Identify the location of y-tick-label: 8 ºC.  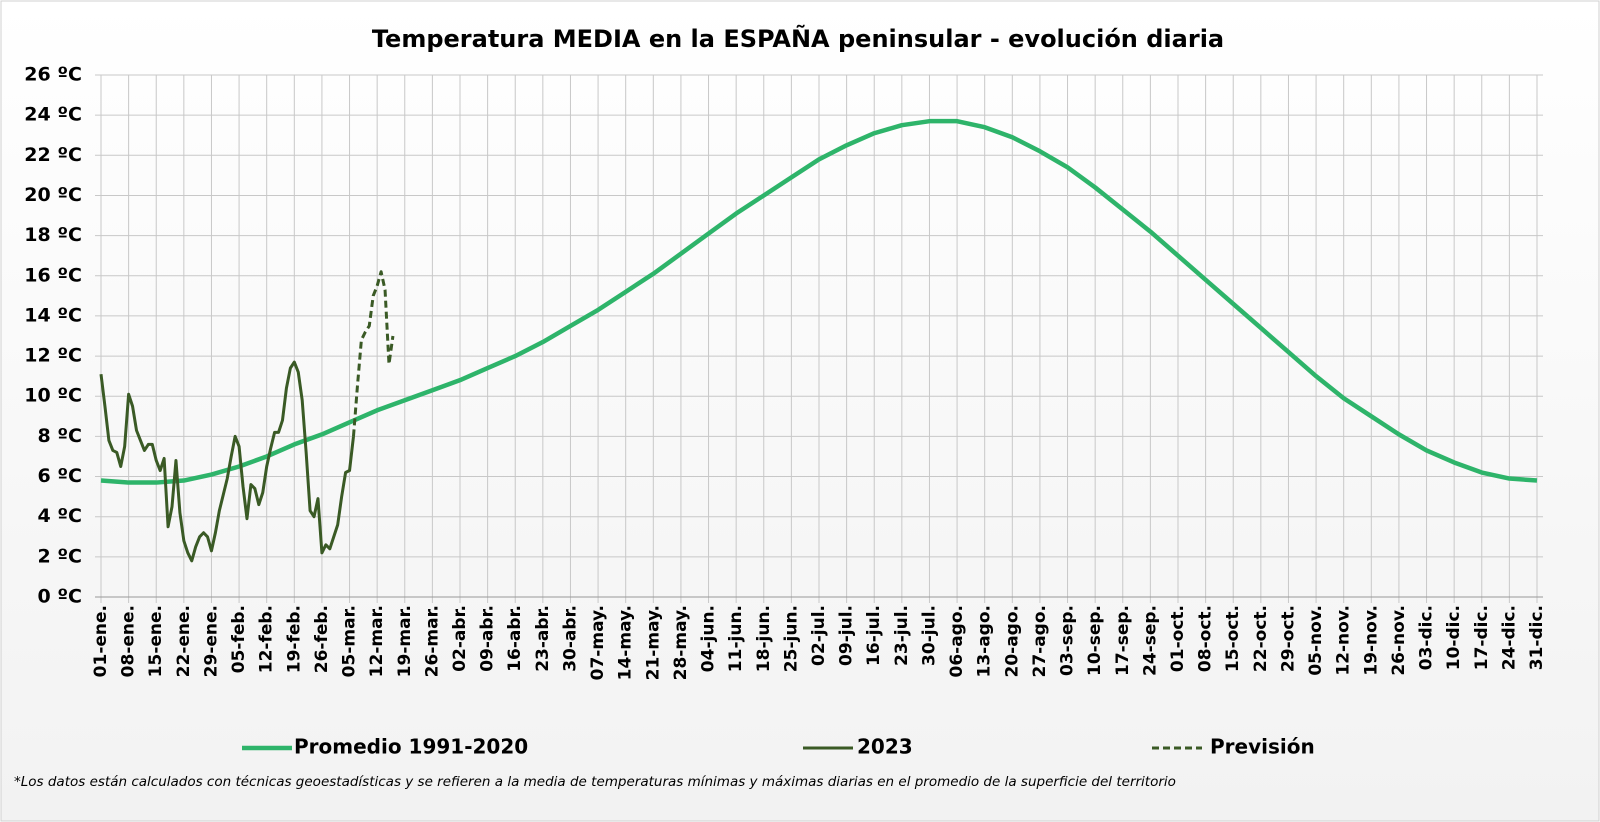
(60, 436).